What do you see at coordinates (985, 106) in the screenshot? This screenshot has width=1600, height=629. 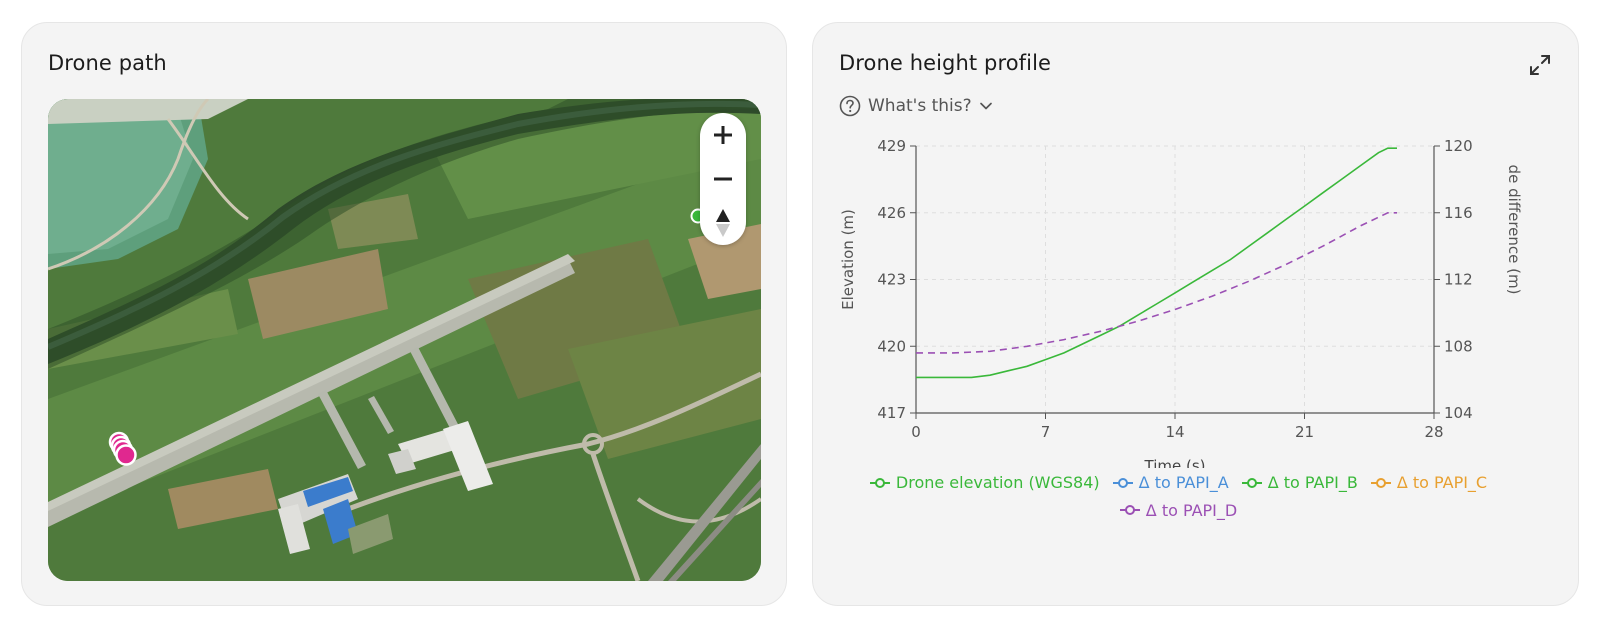 I see `chevron-down-icon` at bounding box center [985, 106].